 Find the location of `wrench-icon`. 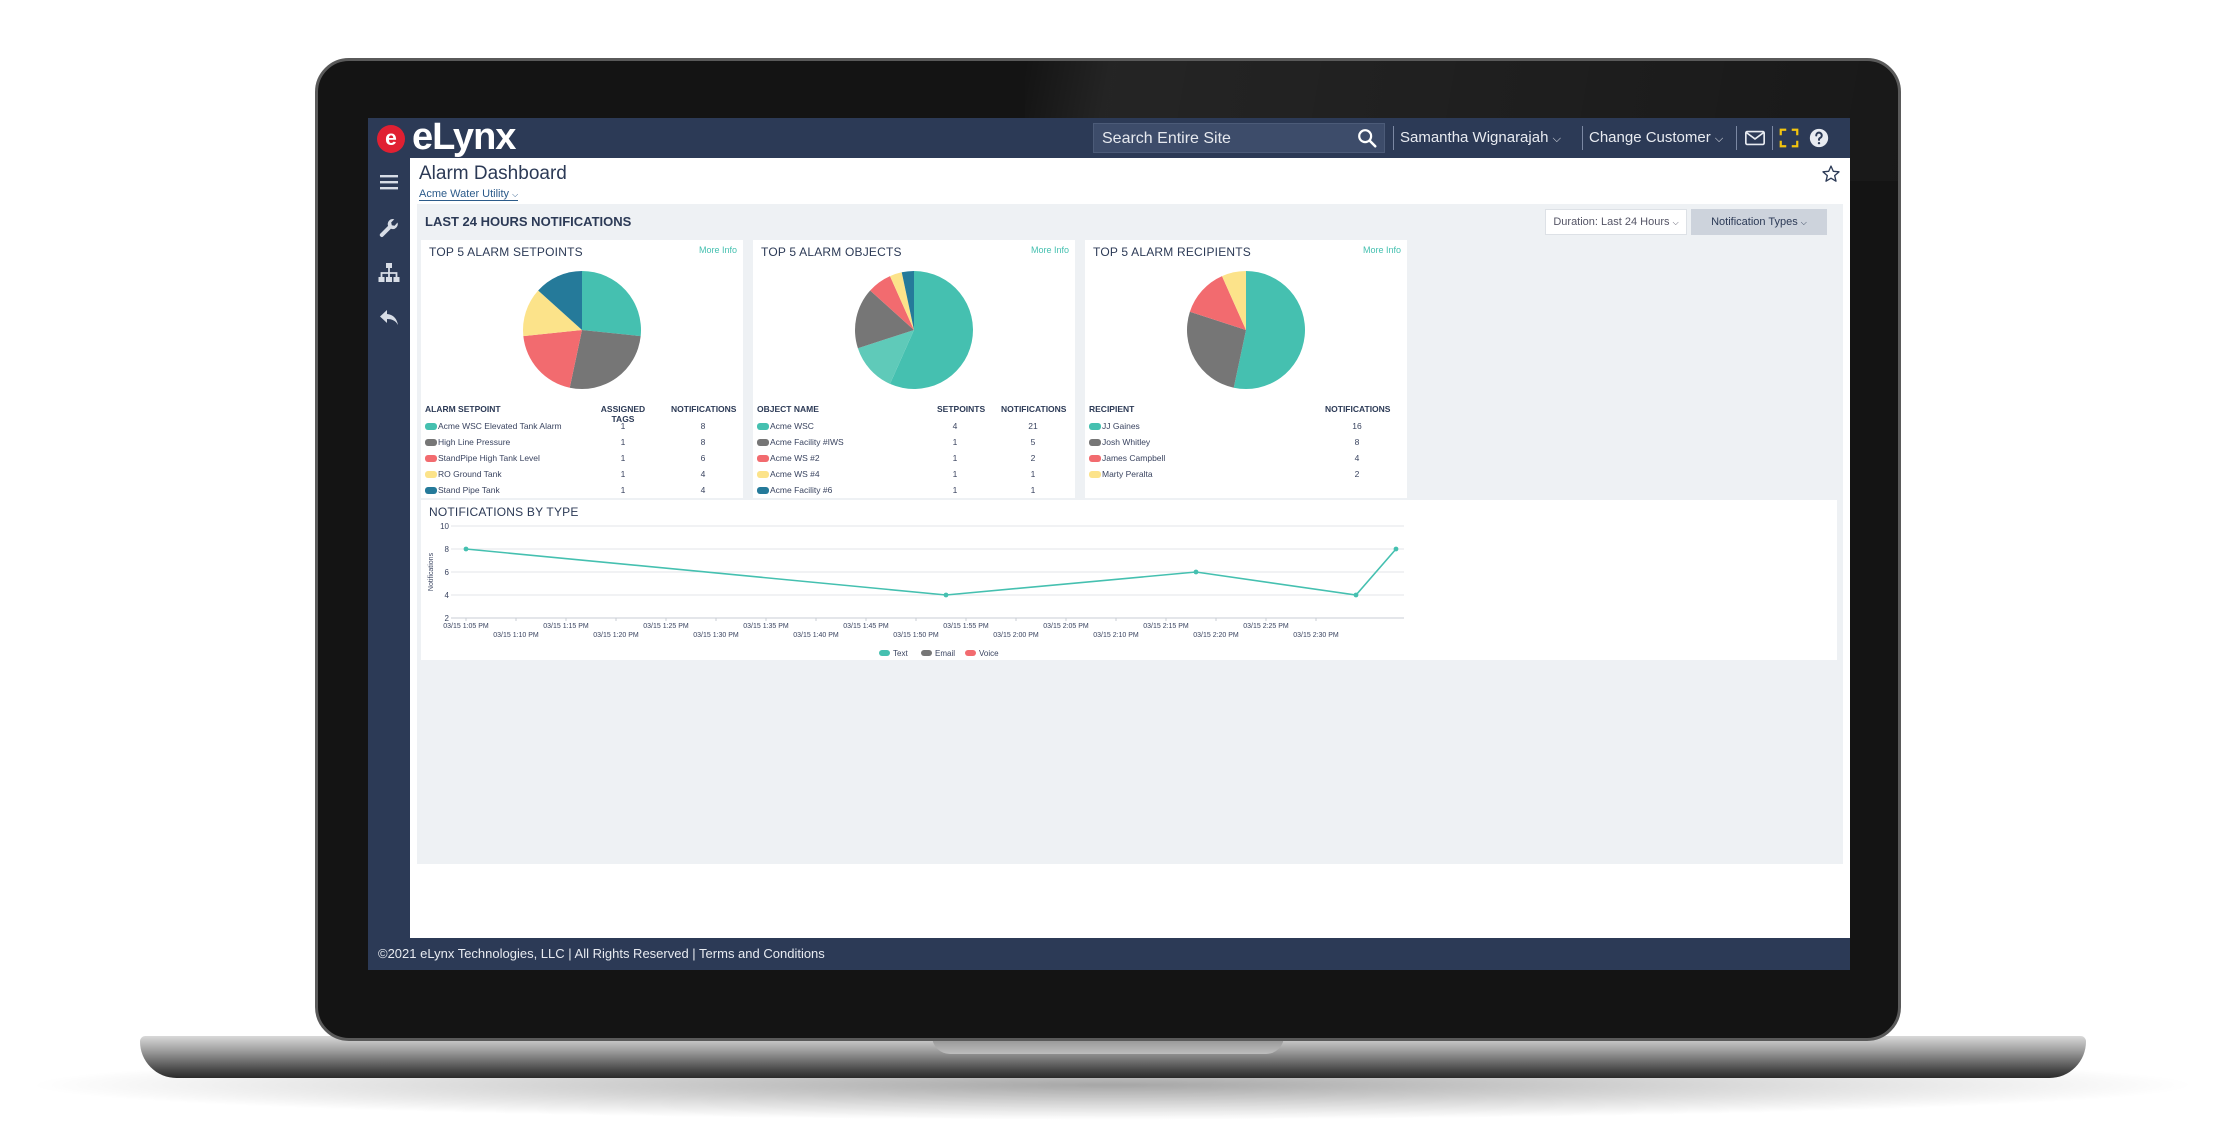

wrench-icon is located at coordinates (389, 228).